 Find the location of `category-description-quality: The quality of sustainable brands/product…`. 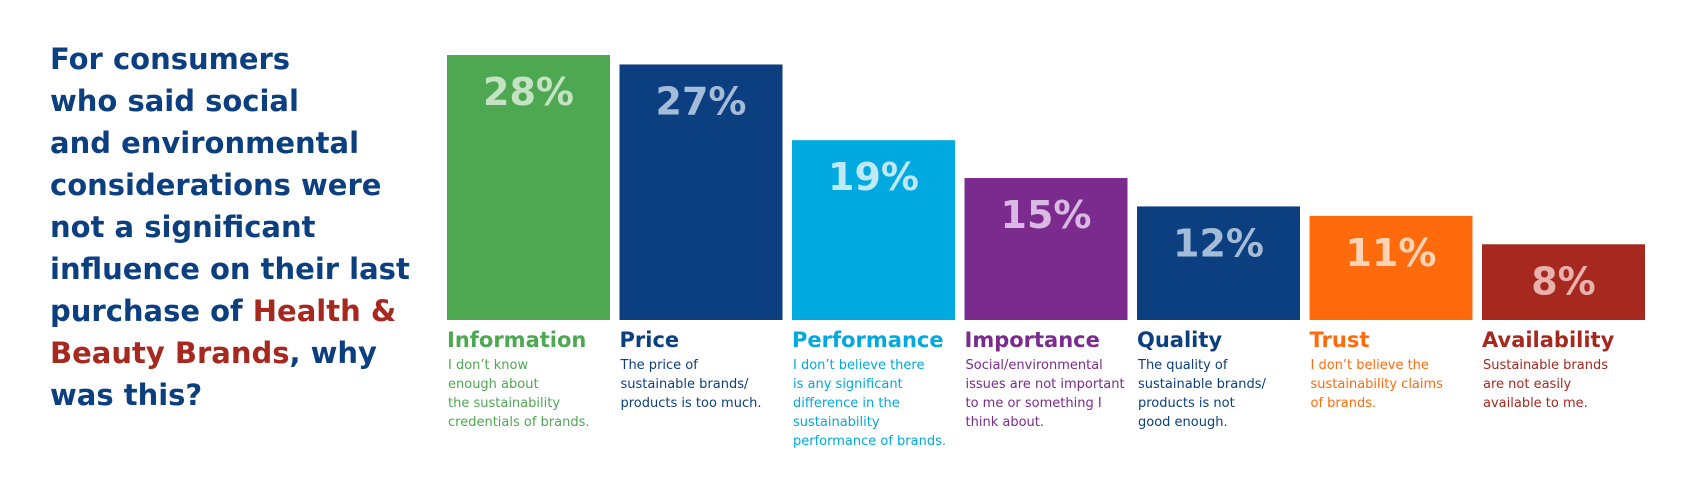

category-description-quality: The quality of sustainable brands/product… is located at coordinates (1223, 394).